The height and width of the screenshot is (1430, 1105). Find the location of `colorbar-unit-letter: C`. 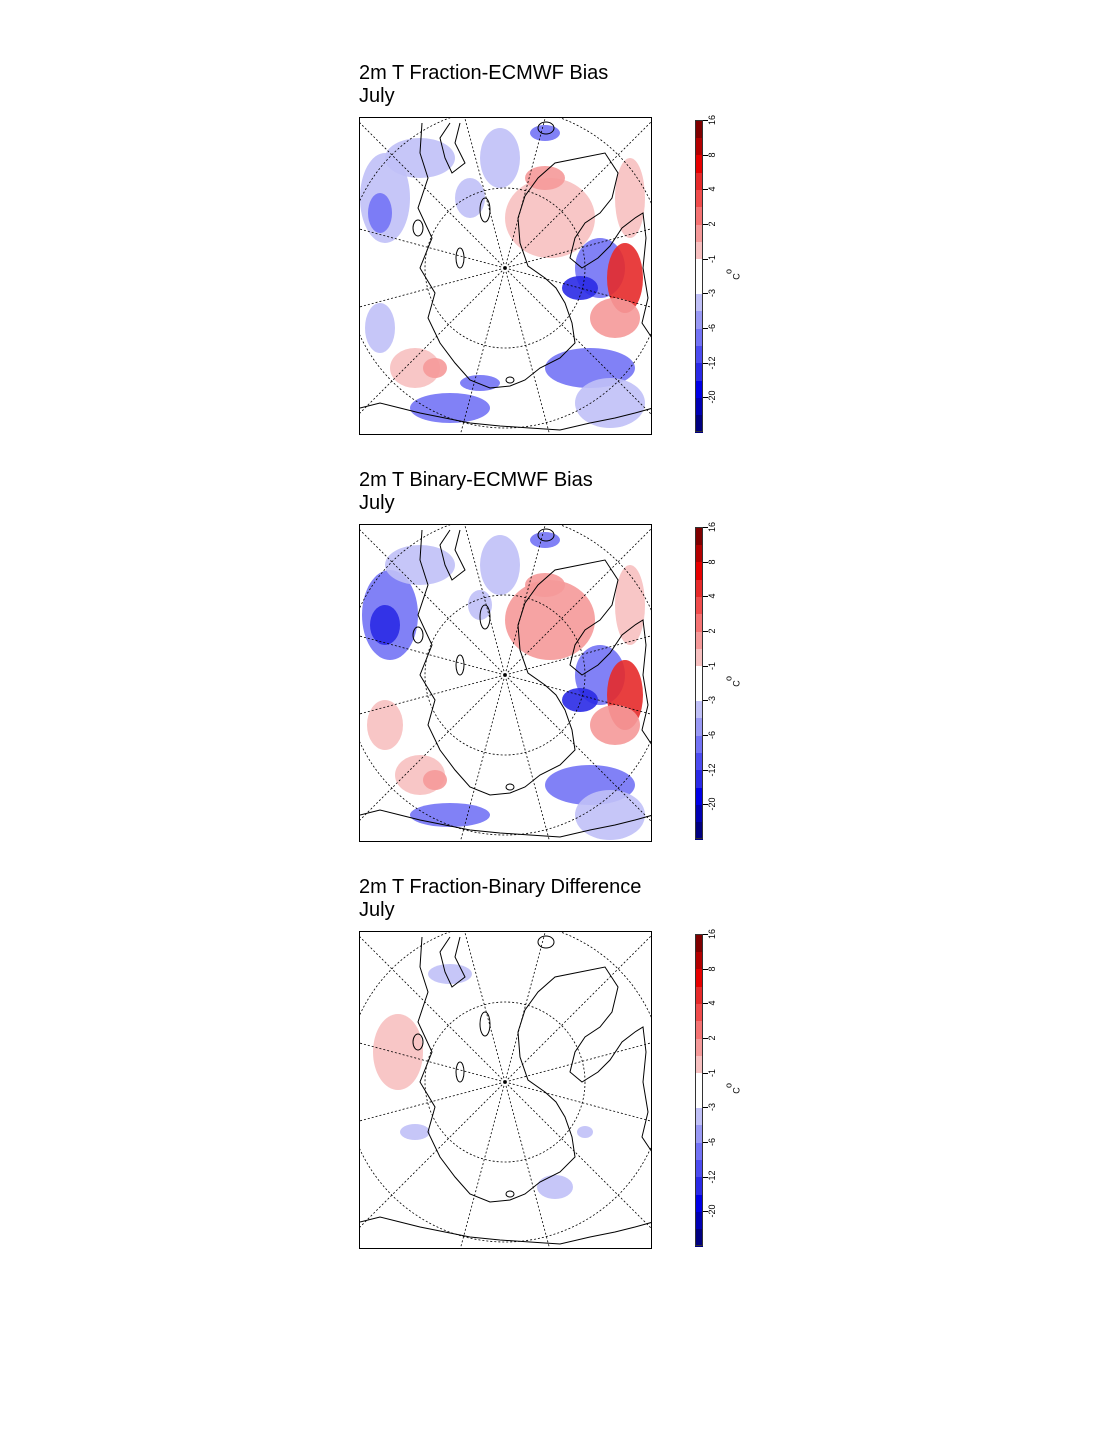

colorbar-unit-letter: C is located at coordinates (736, 683).